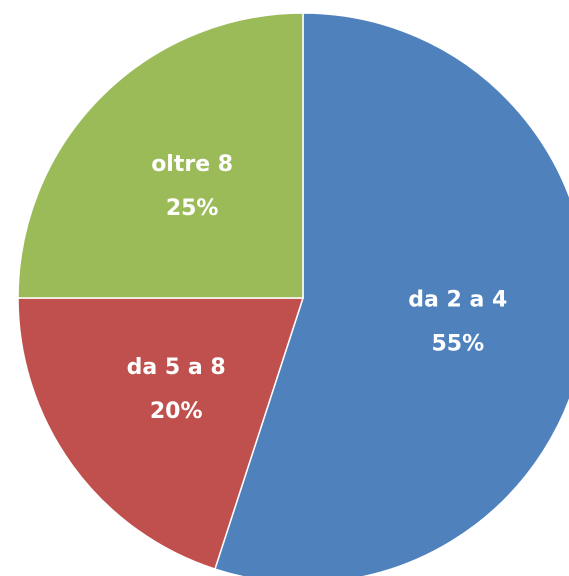 This screenshot has width=569, height=576. Describe the element at coordinates (192, 164) in the screenshot. I see `slice-category-label: oltre 8` at that location.